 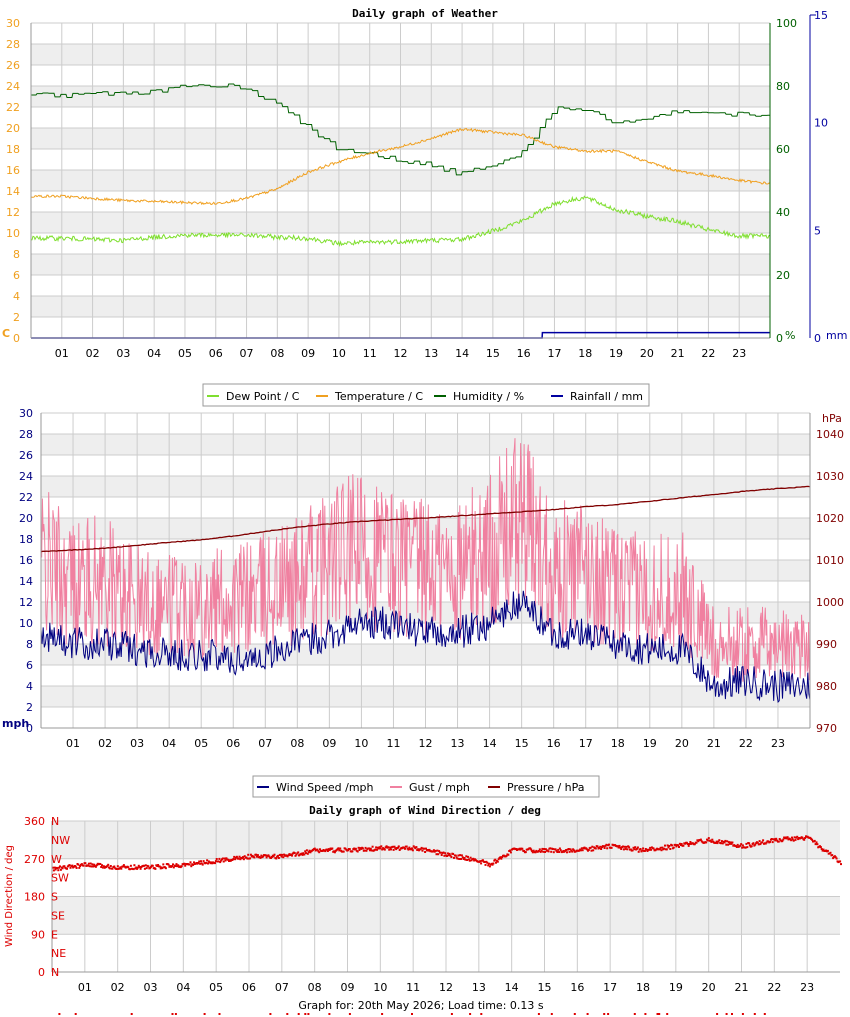 I want to click on bottom-dots, so click(x=412, y=1014).